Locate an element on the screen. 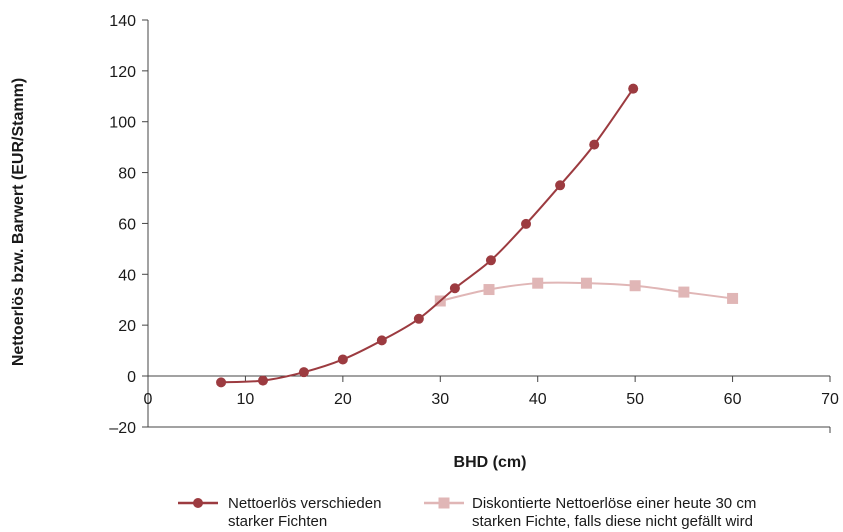  y-axis-title: Nettoerlös bzw. Barwert (EUR/Stamm) is located at coordinates (18, 222).